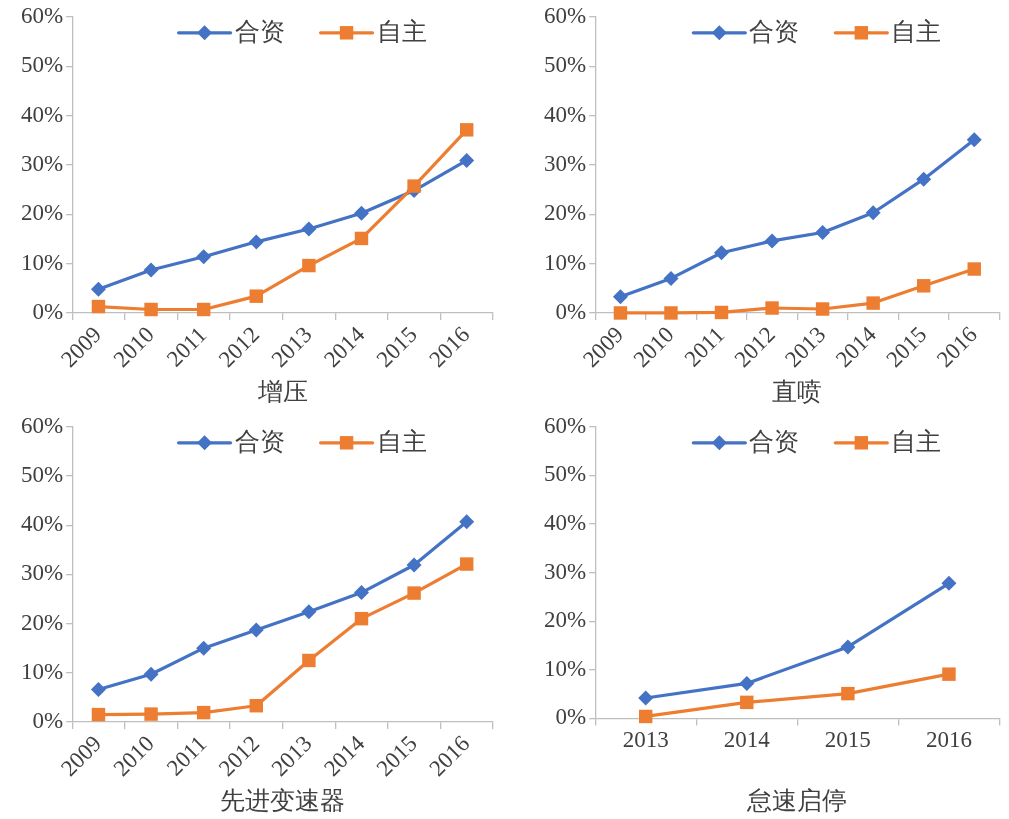  Describe the element at coordinates (747, 740) in the screenshot. I see `x-tick-label: 2014` at that location.